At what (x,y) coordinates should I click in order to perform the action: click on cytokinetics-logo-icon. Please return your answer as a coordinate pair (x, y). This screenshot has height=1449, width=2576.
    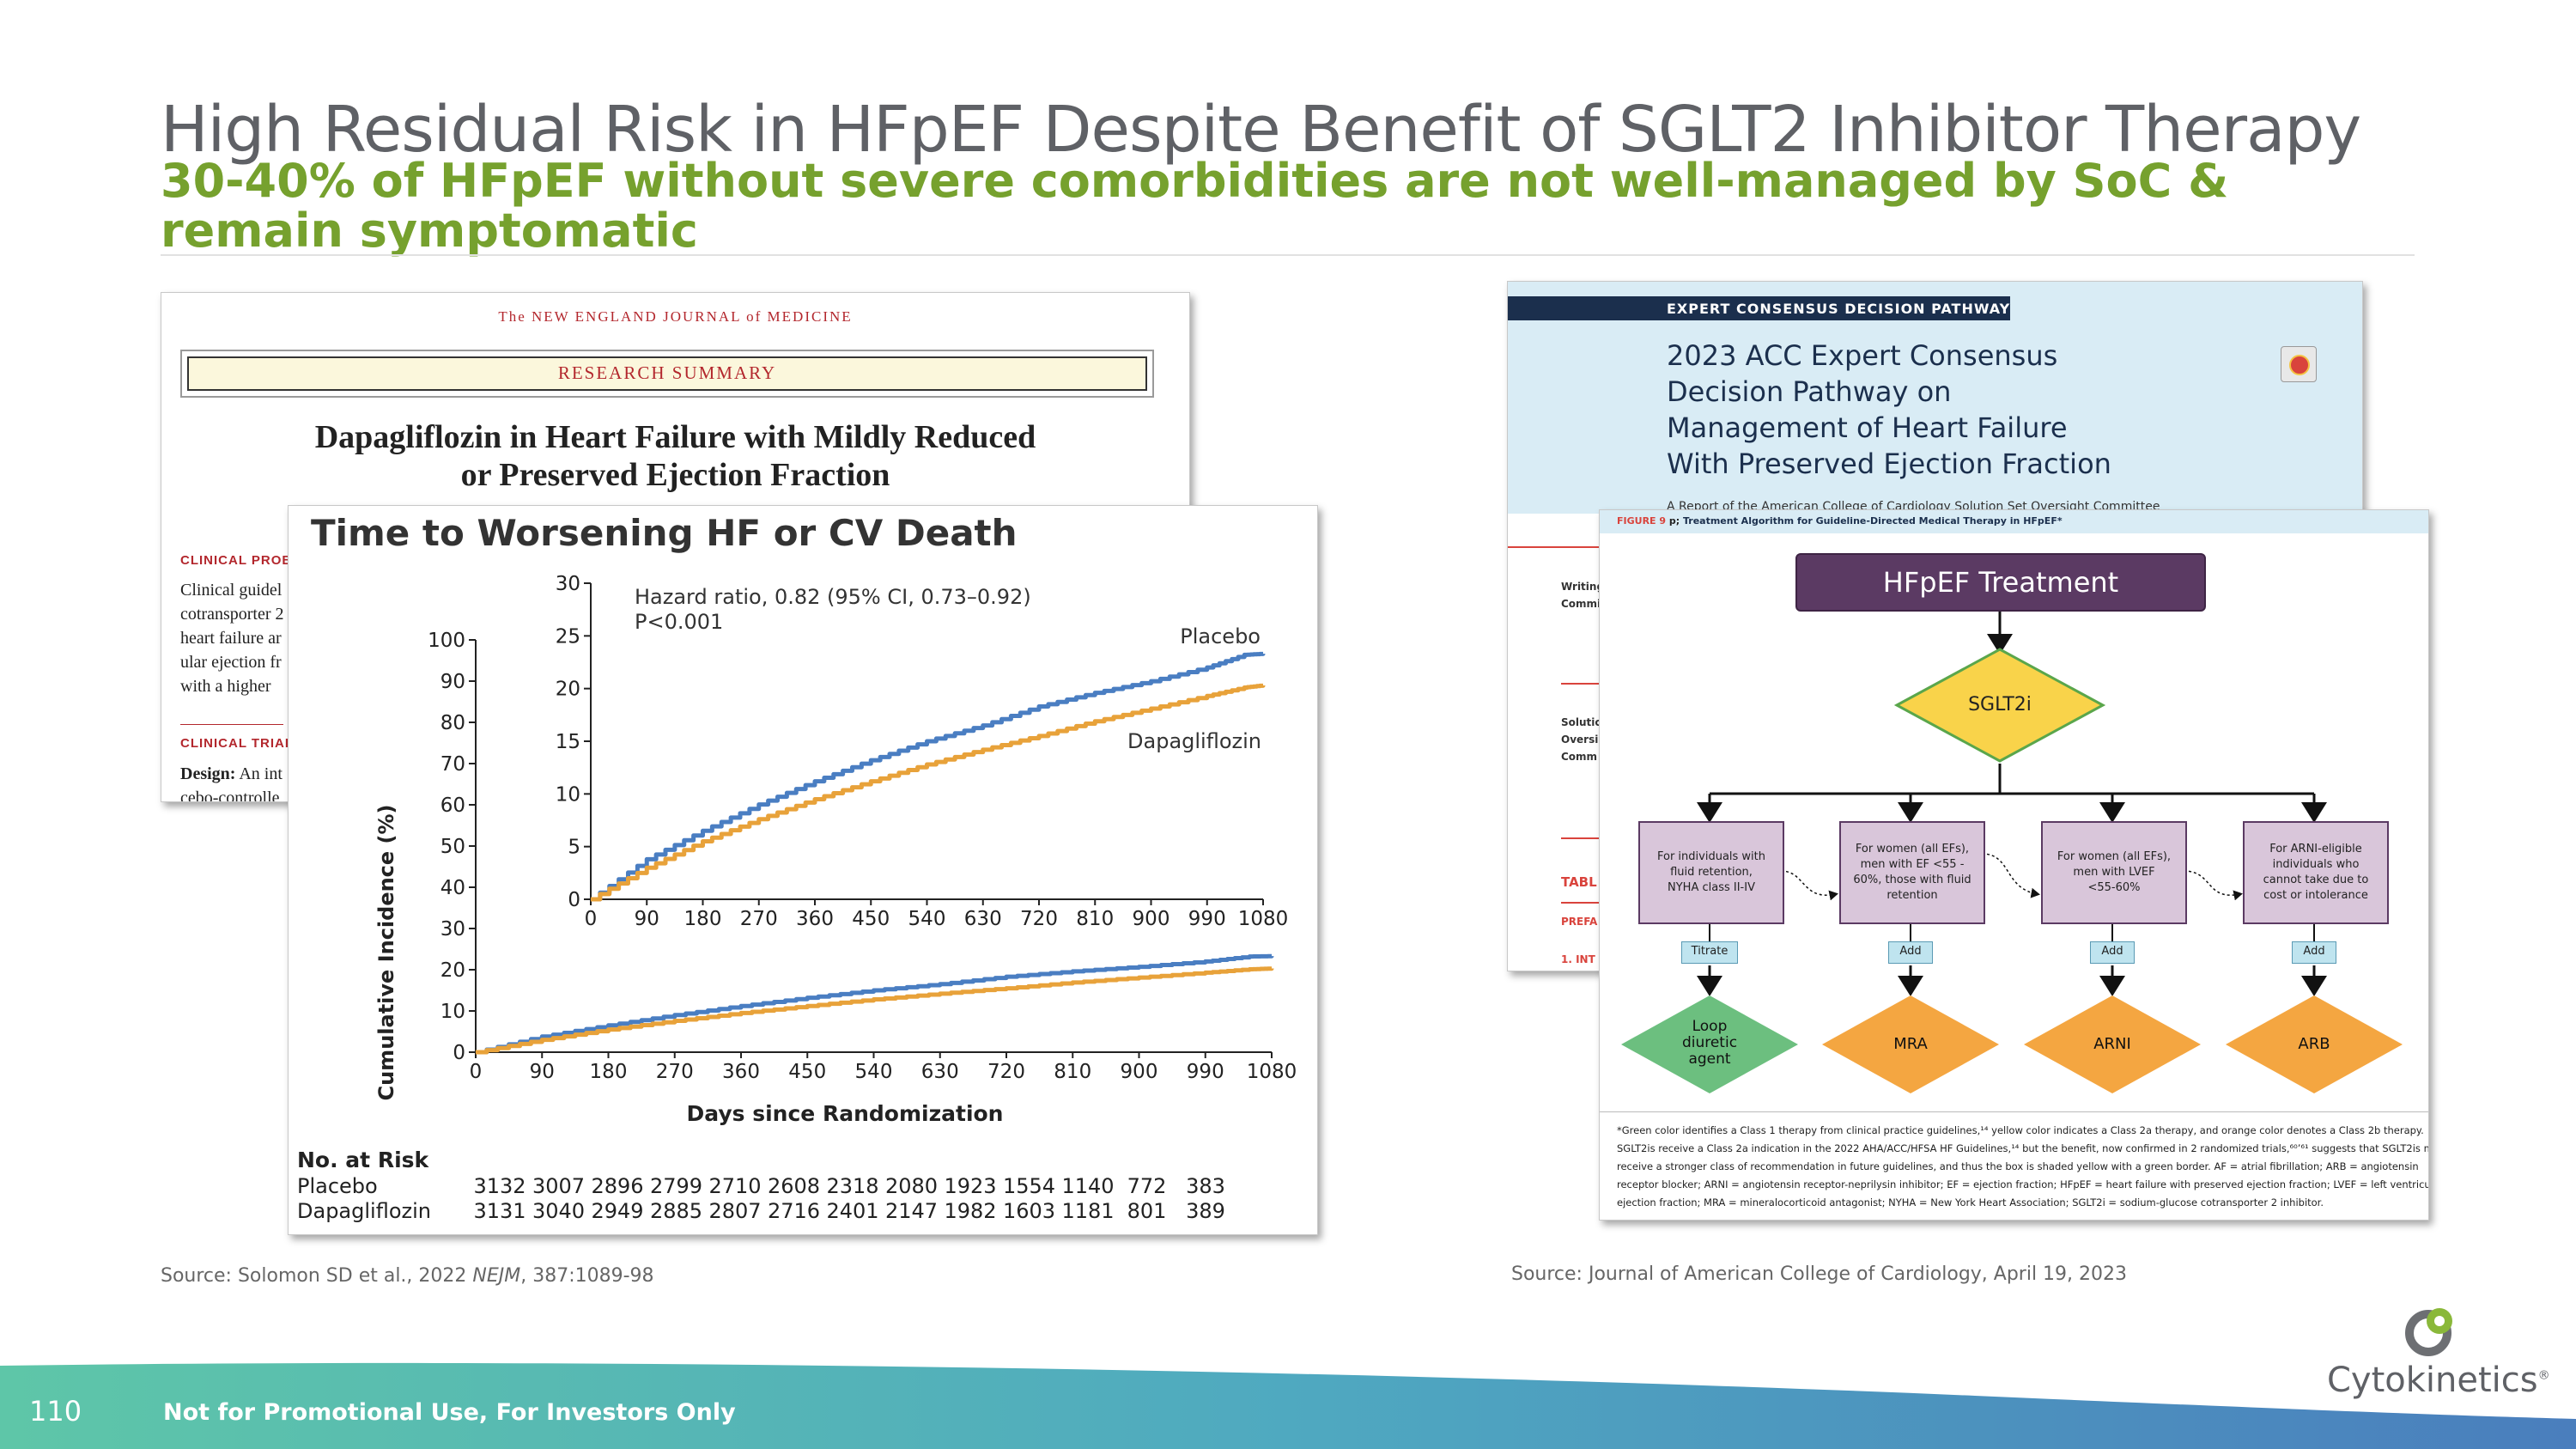
    Looking at the image, I should click on (2428, 1332).